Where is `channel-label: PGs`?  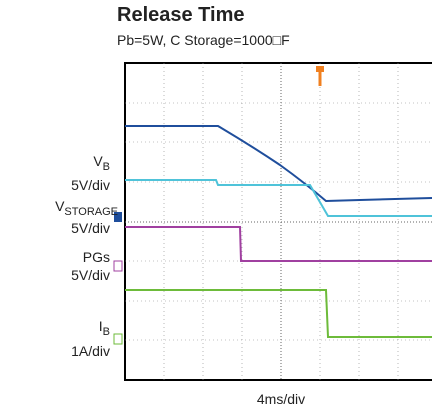 channel-label: PGs is located at coordinates (96, 257).